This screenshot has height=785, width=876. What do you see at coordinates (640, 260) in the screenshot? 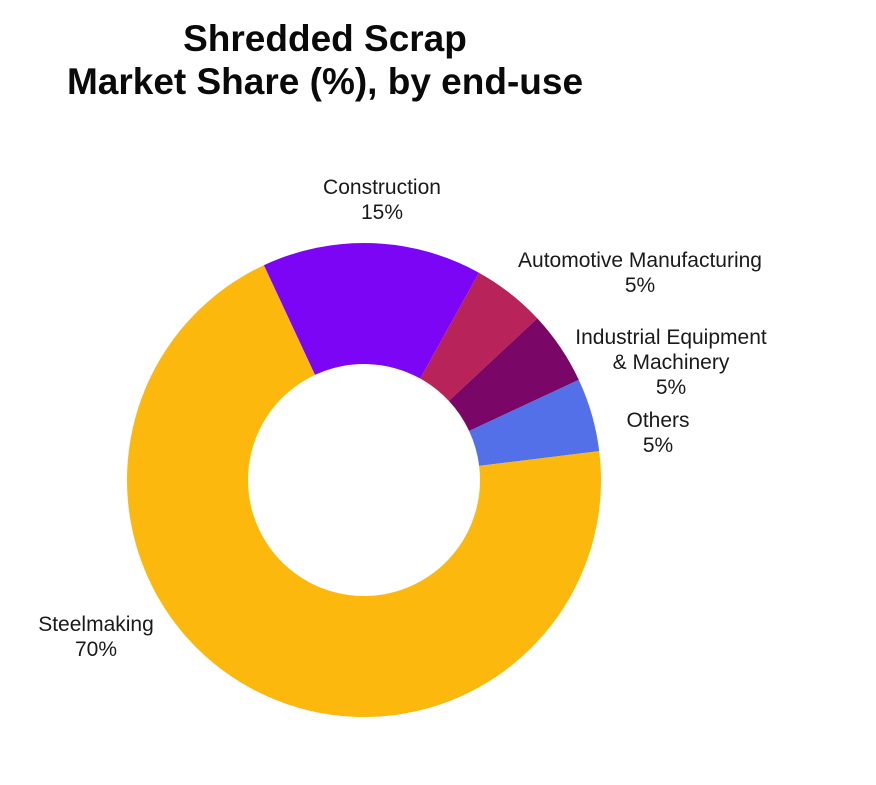
I see `slice-label-line: Automotive Manufacturing` at bounding box center [640, 260].